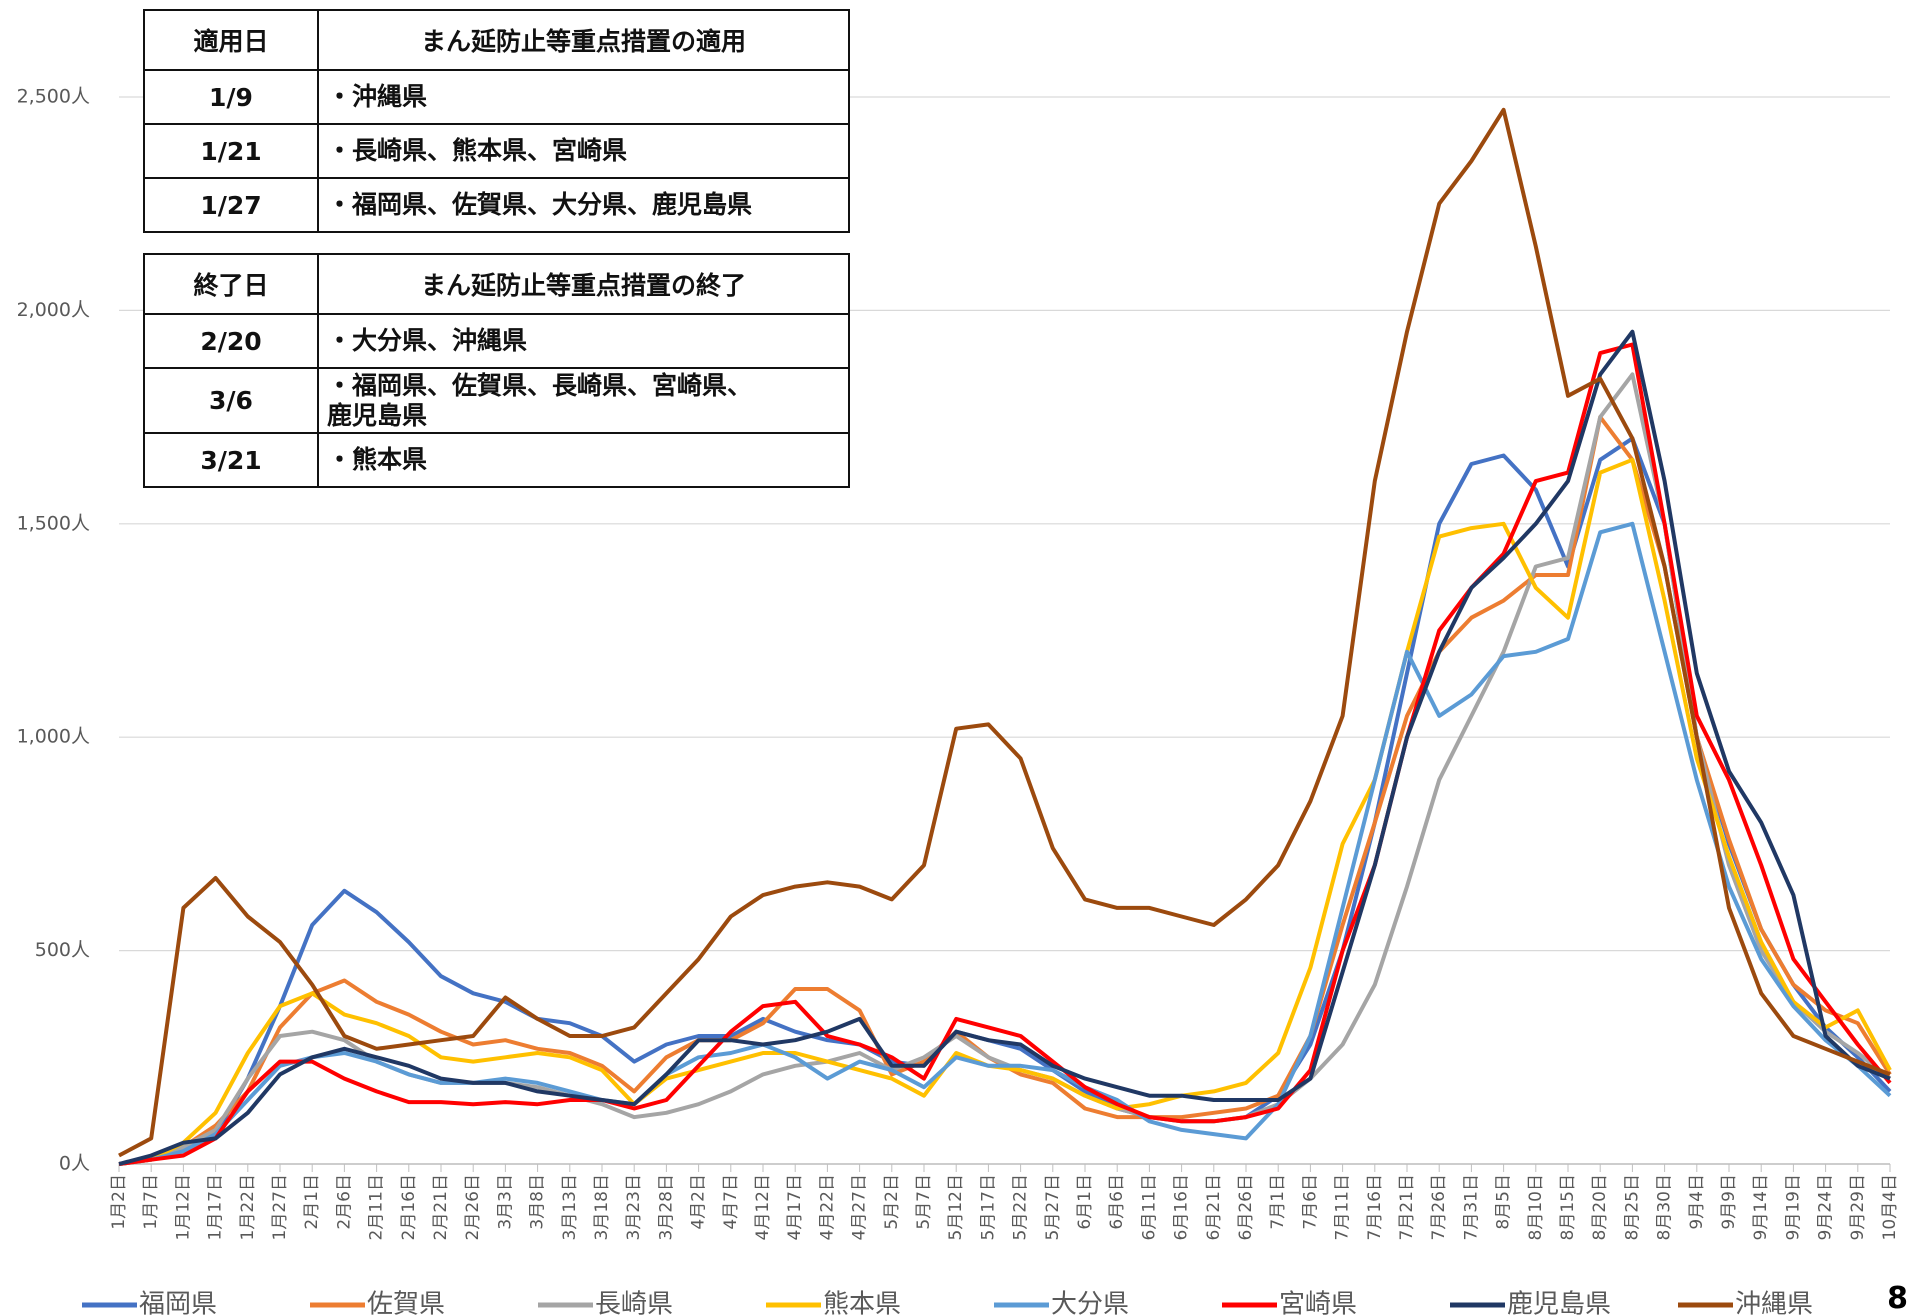  Describe the element at coordinates (1826, 1207) in the screenshot. I see `x-tick-label: 9月24日` at that location.